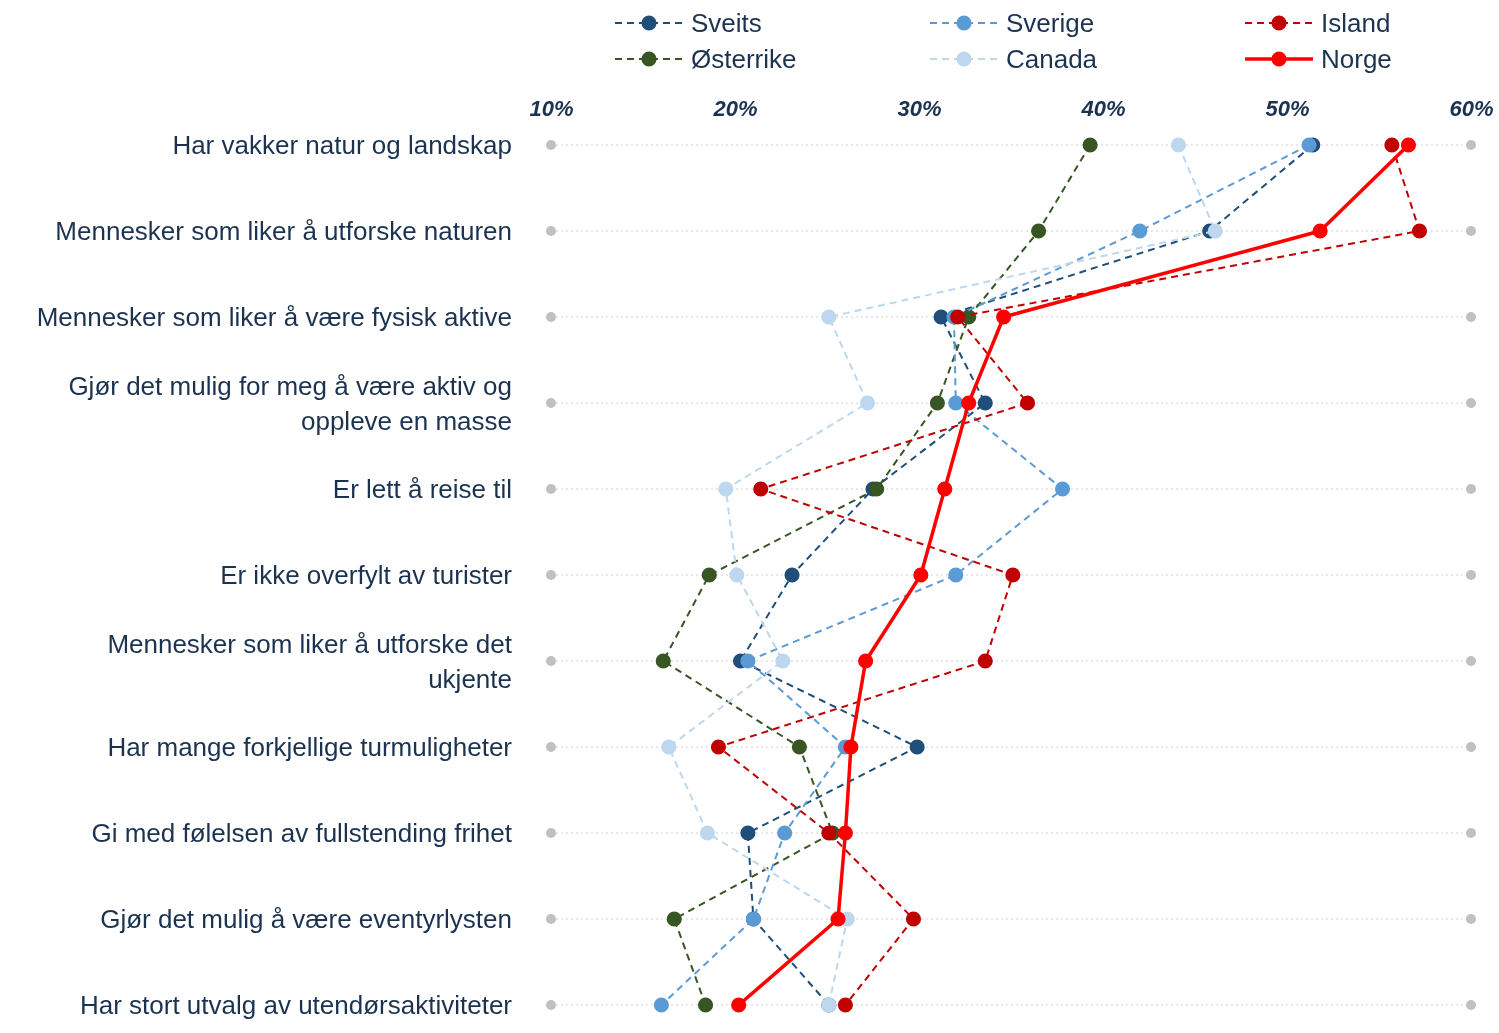 This screenshot has width=1499, height=1033. What do you see at coordinates (1052, 59) in the screenshot?
I see `legend-label: Canada` at bounding box center [1052, 59].